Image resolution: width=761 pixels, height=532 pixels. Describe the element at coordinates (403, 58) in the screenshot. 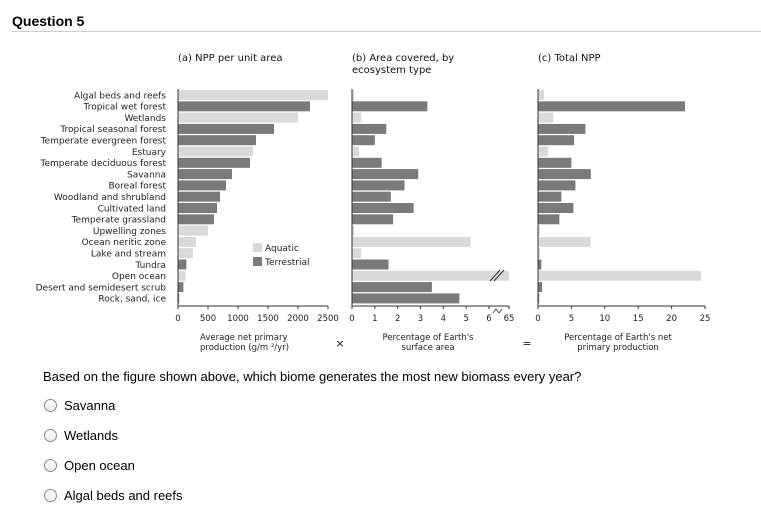

I see `panel-title: (b) Area covered, by` at that location.